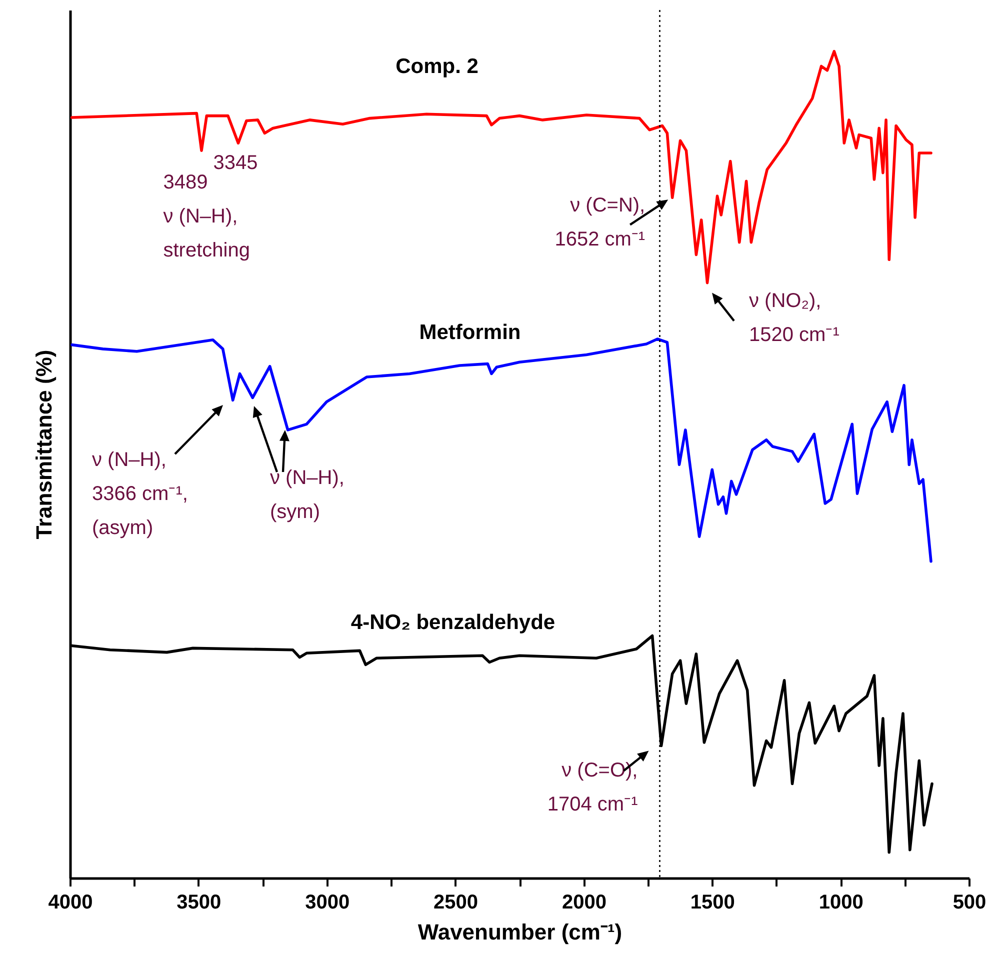  Describe the element at coordinates (44, 445) in the screenshot. I see `y-axis-title: Transmittance (%)` at that location.